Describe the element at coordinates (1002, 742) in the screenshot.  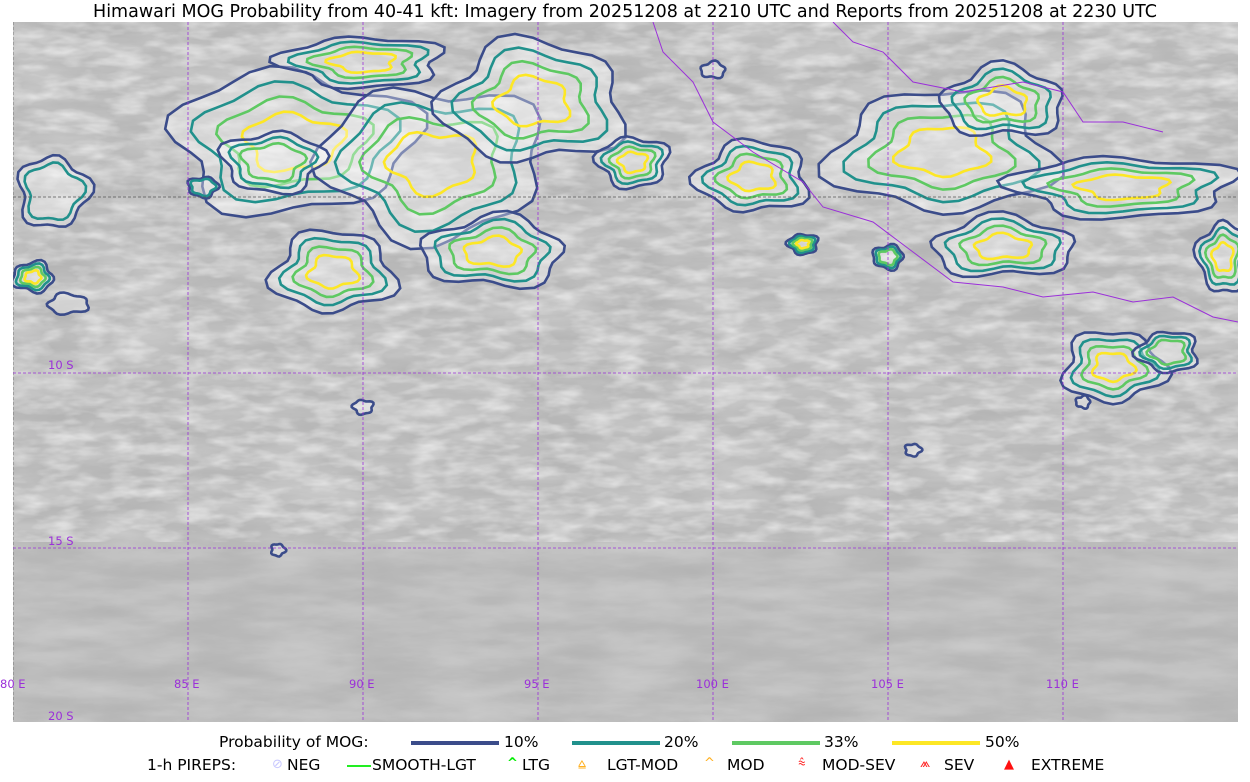
I see `legend-label-50: 50%` at that location.